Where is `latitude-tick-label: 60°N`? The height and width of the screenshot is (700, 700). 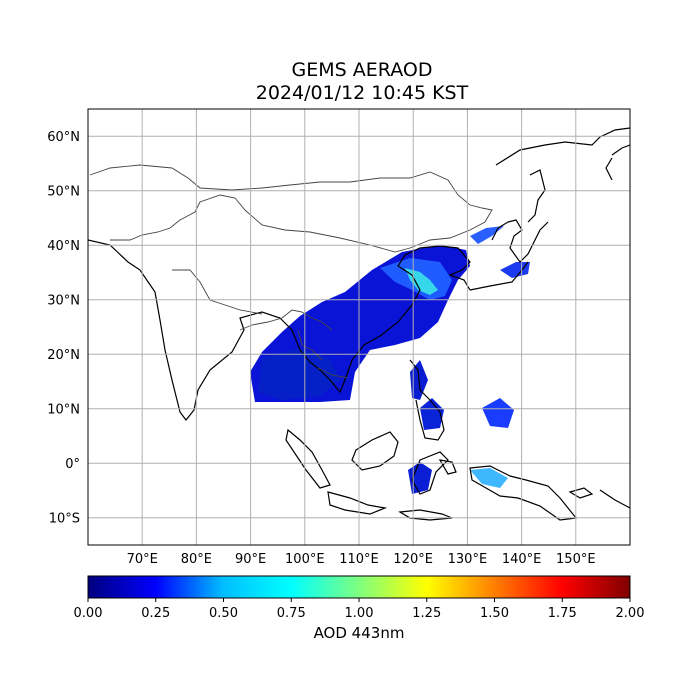 latitude-tick-label: 60°N is located at coordinates (63, 137).